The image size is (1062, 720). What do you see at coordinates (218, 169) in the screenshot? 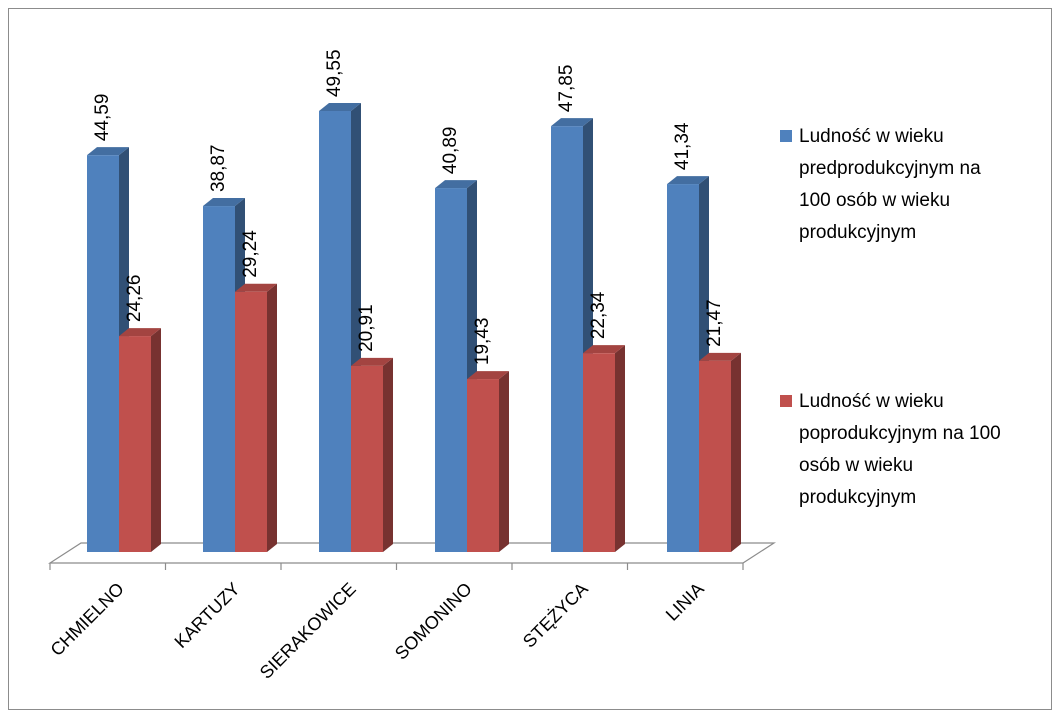
I see `value-label: 38,87` at bounding box center [218, 169].